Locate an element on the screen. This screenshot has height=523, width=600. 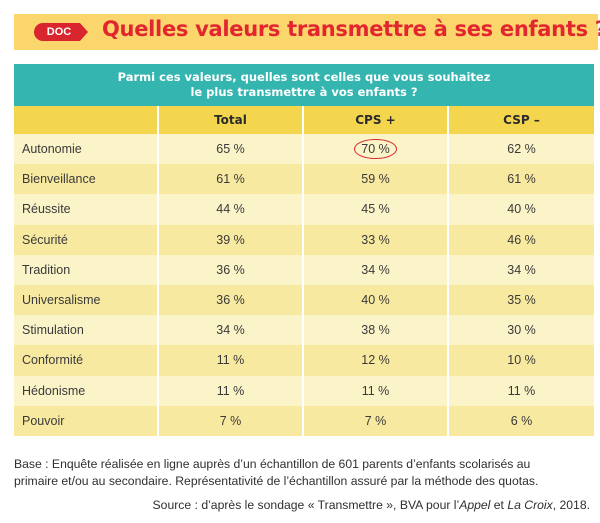
table-row: Autonomie 65 % 70 % 62 % is located at coordinates (304, 149).